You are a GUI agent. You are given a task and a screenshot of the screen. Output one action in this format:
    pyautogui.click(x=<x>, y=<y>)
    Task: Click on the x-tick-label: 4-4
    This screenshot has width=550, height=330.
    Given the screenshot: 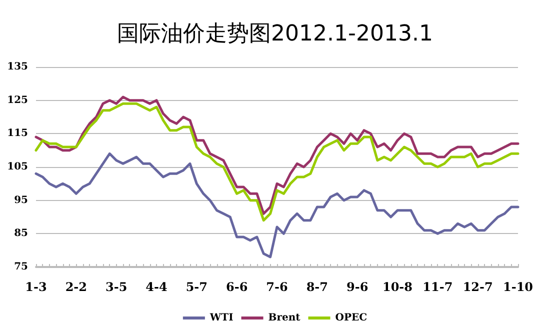 What is the action you would take?
    pyautogui.click(x=157, y=287)
    